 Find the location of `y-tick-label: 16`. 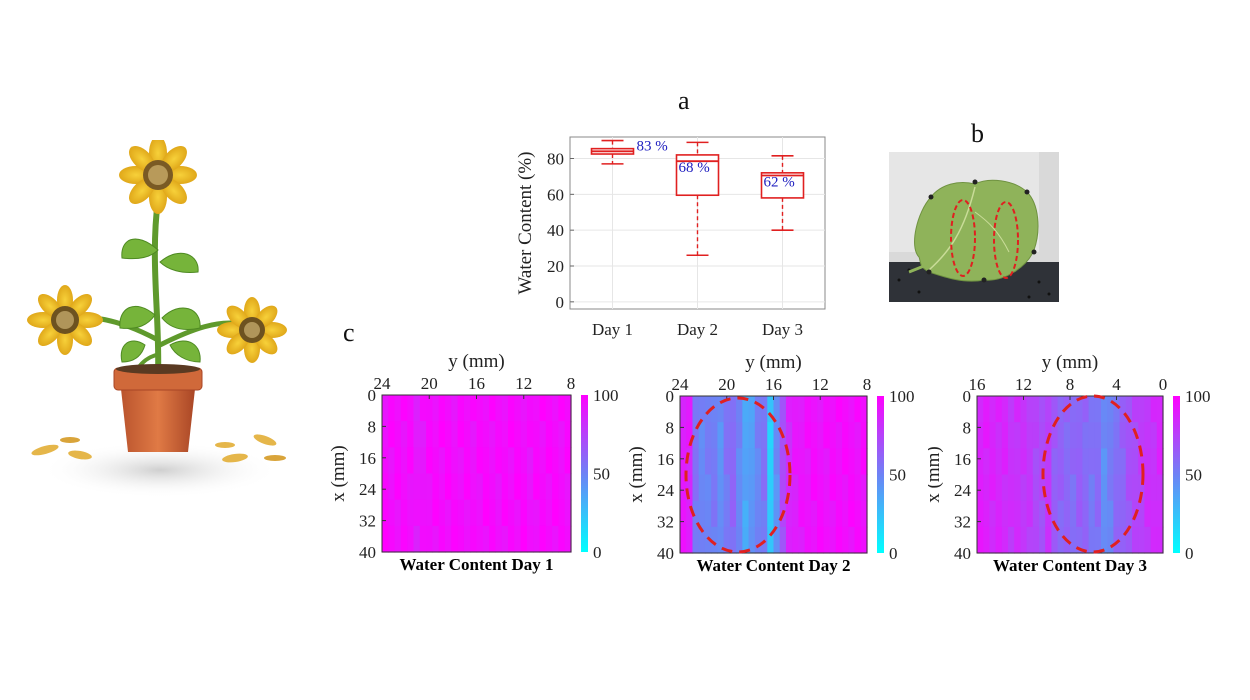

y-tick-label: 16 is located at coordinates (367, 458).